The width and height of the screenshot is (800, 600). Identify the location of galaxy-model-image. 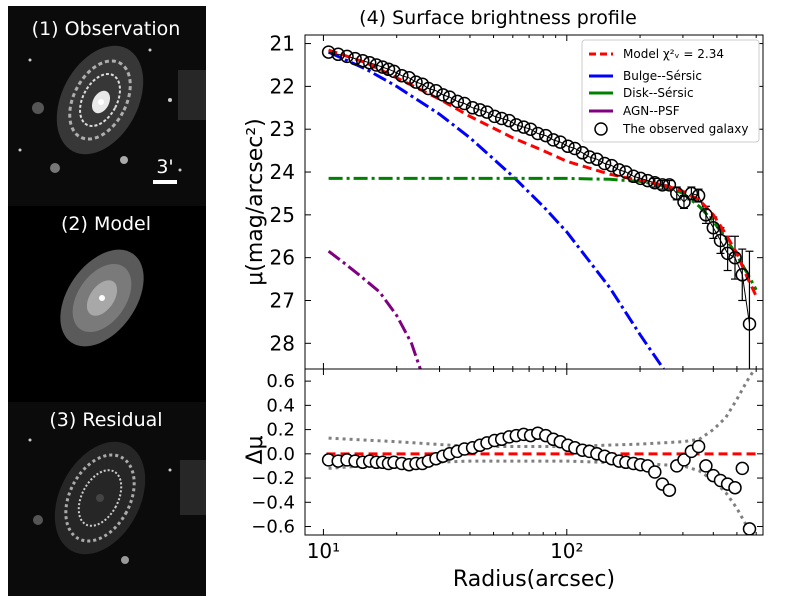
(102, 298).